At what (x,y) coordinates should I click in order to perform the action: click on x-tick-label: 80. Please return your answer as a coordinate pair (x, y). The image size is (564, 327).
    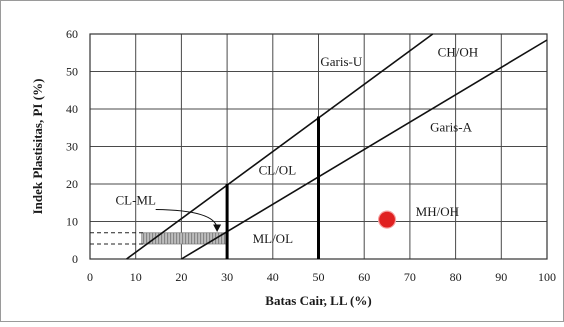
    Looking at the image, I should click on (456, 277).